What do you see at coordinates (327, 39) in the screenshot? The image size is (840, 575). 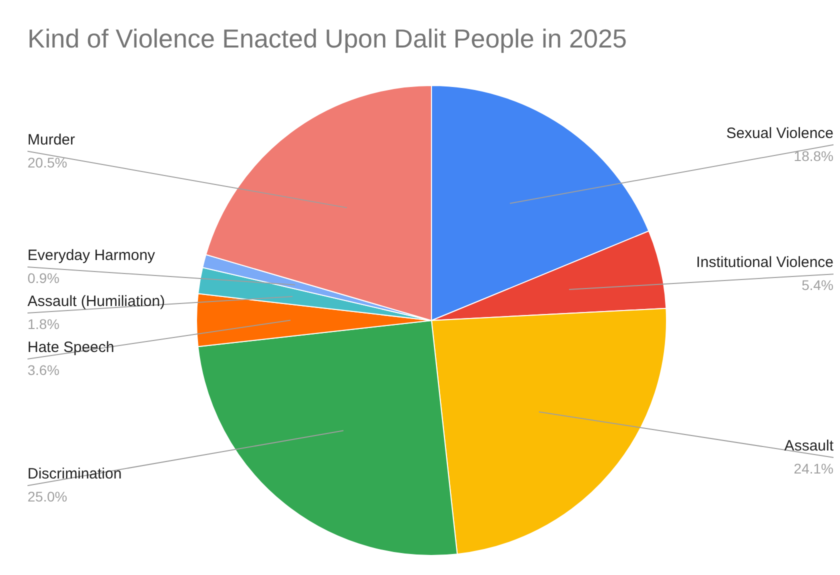 I see `chart-title: Kind of Violence Enacted Upon Dalit People in 2025` at bounding box center [327, 39].